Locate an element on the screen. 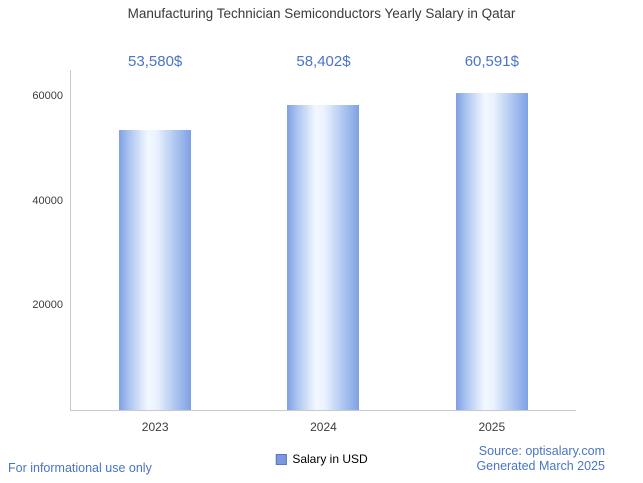 The width and height of the screenshot is (643, 483). generated-text: Generated March 2025 is located at coordinates (540, 466).